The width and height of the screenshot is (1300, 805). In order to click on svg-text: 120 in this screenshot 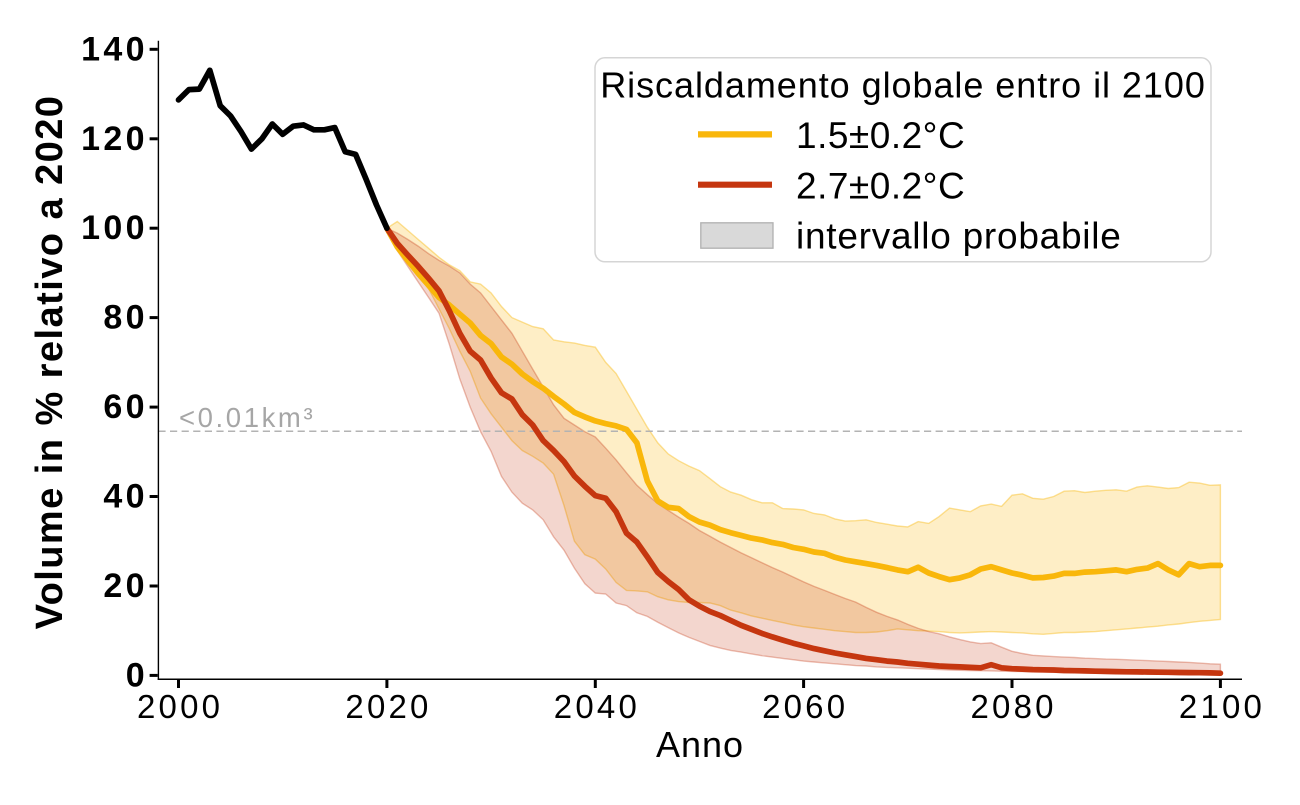, I will do `click(114, 139)`.